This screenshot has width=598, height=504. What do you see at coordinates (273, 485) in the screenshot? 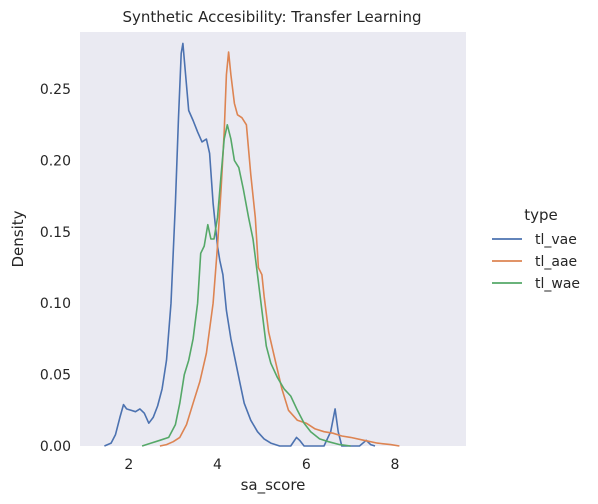
I see `x-axis-label: sa_score` at bounding box center [273, 485].